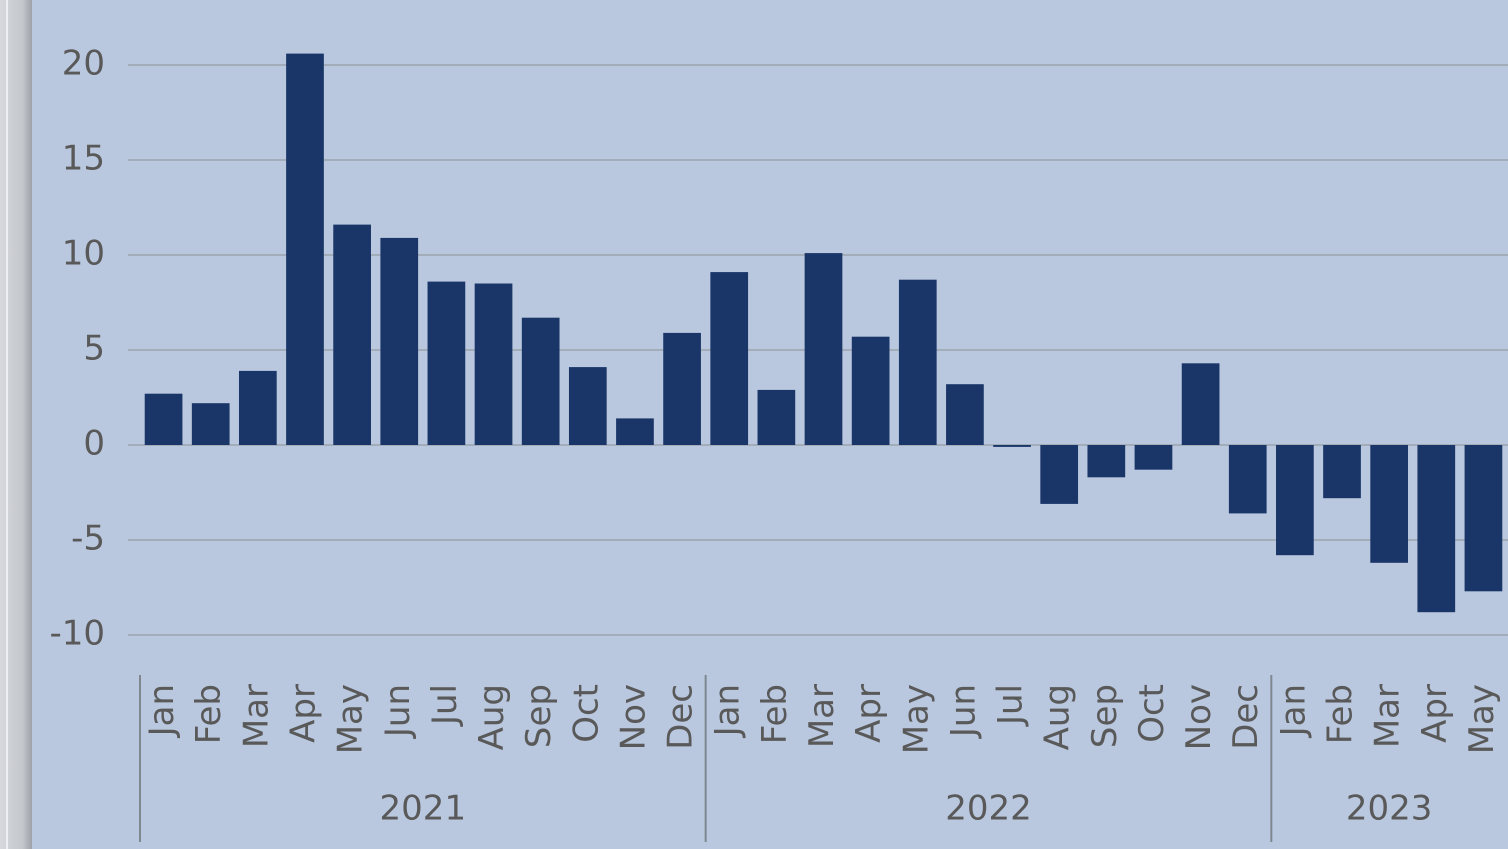  What do you see at coordinates (77, 634) in the screenshot?
I see `y-tick-label: -10` at bounding box center [77, 634].